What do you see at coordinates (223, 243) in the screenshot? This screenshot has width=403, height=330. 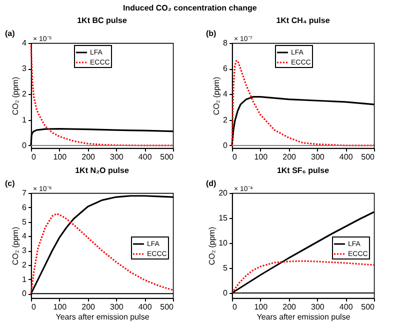 I see `y-tick-label: 10` at bounding box center [223, 243].